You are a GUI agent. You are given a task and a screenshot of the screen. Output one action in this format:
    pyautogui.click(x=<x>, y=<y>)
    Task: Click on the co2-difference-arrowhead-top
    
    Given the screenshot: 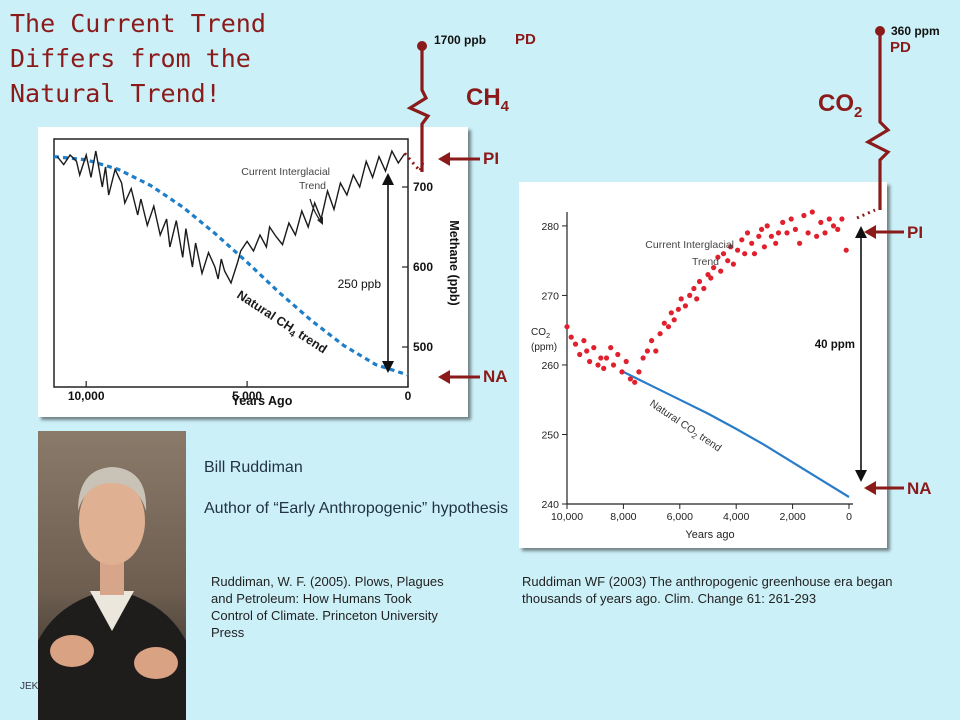 What is the action you would take?
    pyautogui.click(x=861, y=232)
    